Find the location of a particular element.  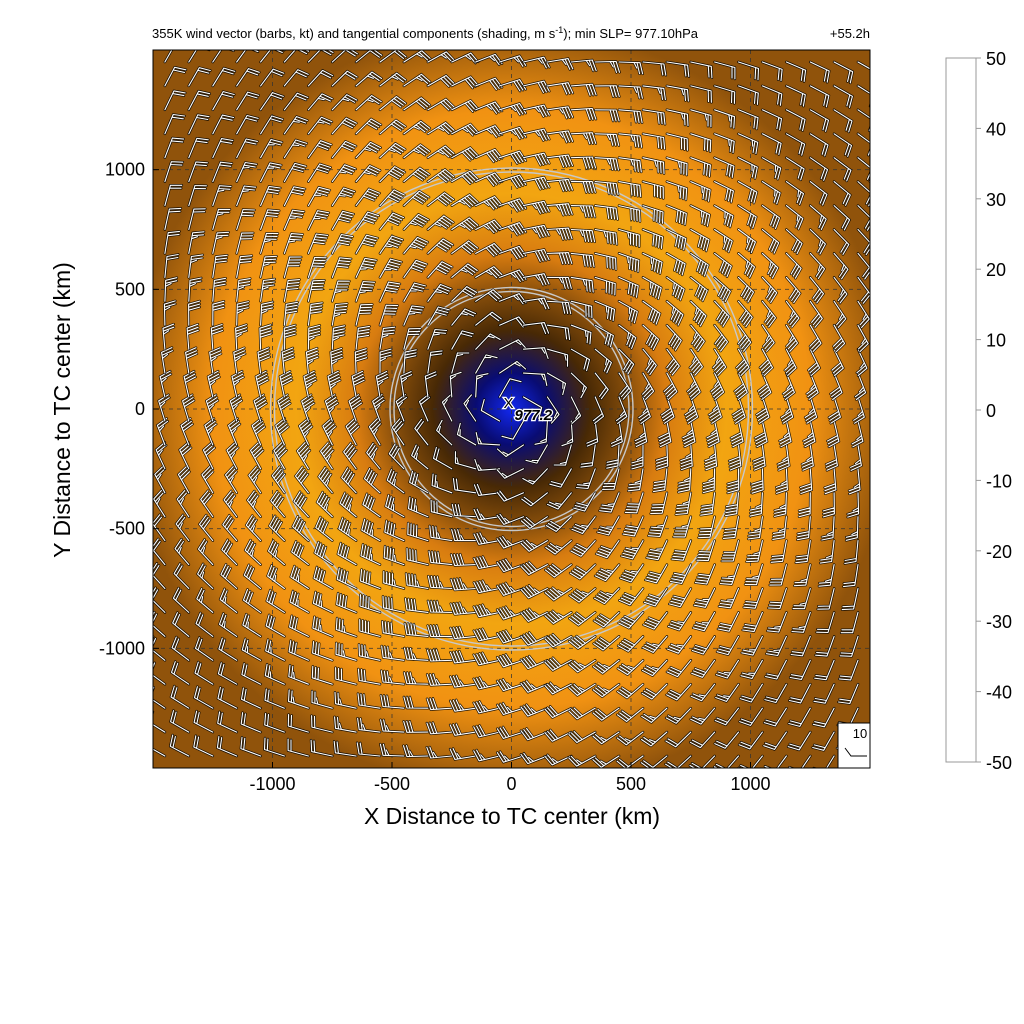

colorbar-tick-label: 50 is located at coordinates (996, 59).